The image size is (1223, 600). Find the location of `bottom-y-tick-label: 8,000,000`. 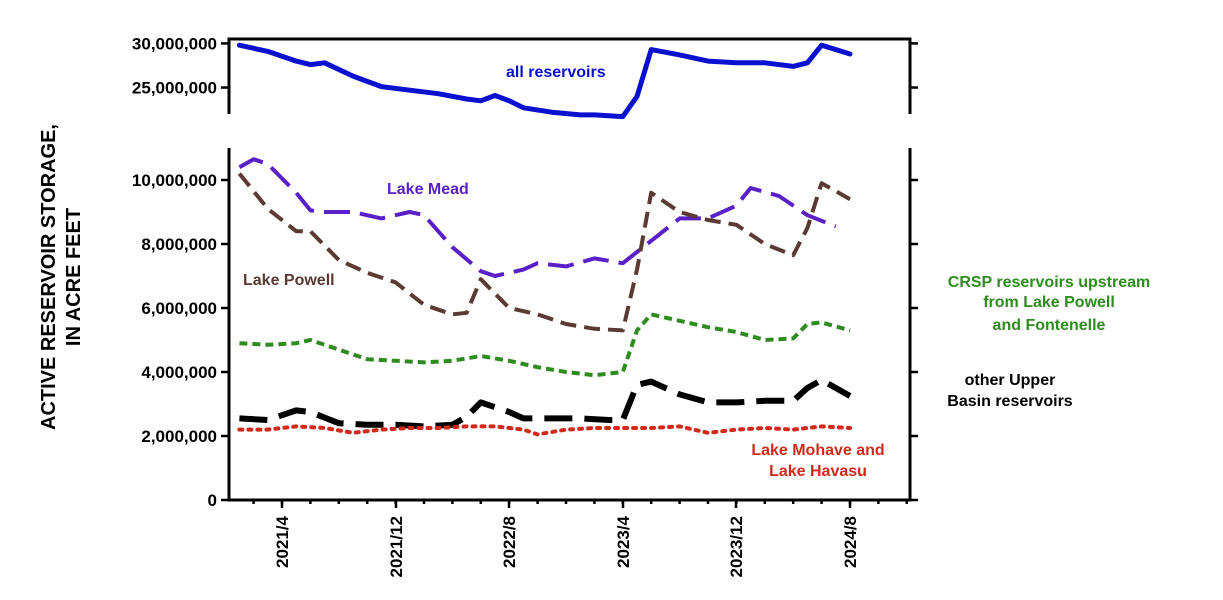

bottom-y-tick-label: 8,000,000 is located at coordinates (179, 244).